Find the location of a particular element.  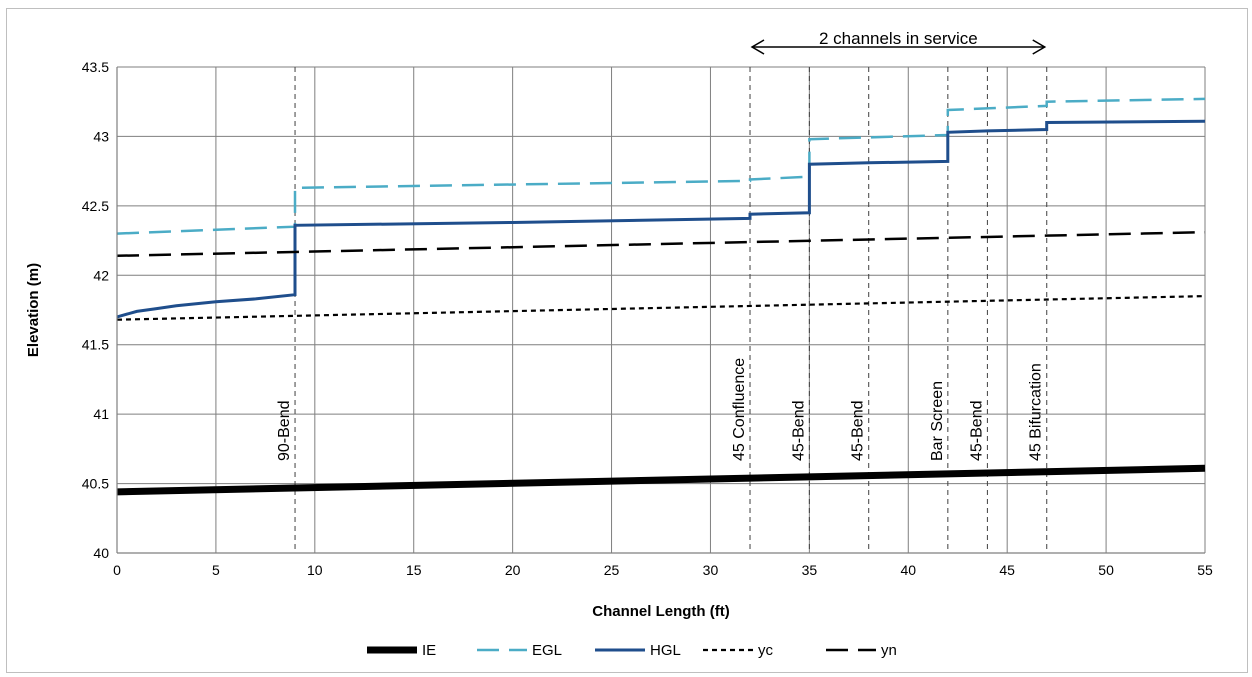

legend-label-yn: yn is located at coordinates (889, 650).